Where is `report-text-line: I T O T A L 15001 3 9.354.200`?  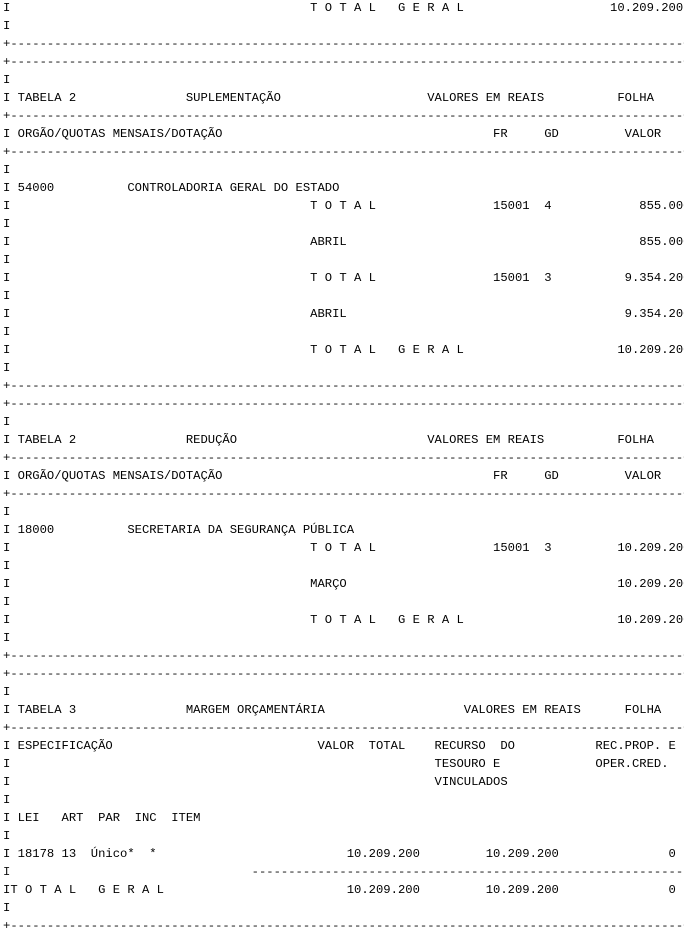 report-text-line: I T O T A L 15001 3 9.354.200 is located at coordinates (343, 278).